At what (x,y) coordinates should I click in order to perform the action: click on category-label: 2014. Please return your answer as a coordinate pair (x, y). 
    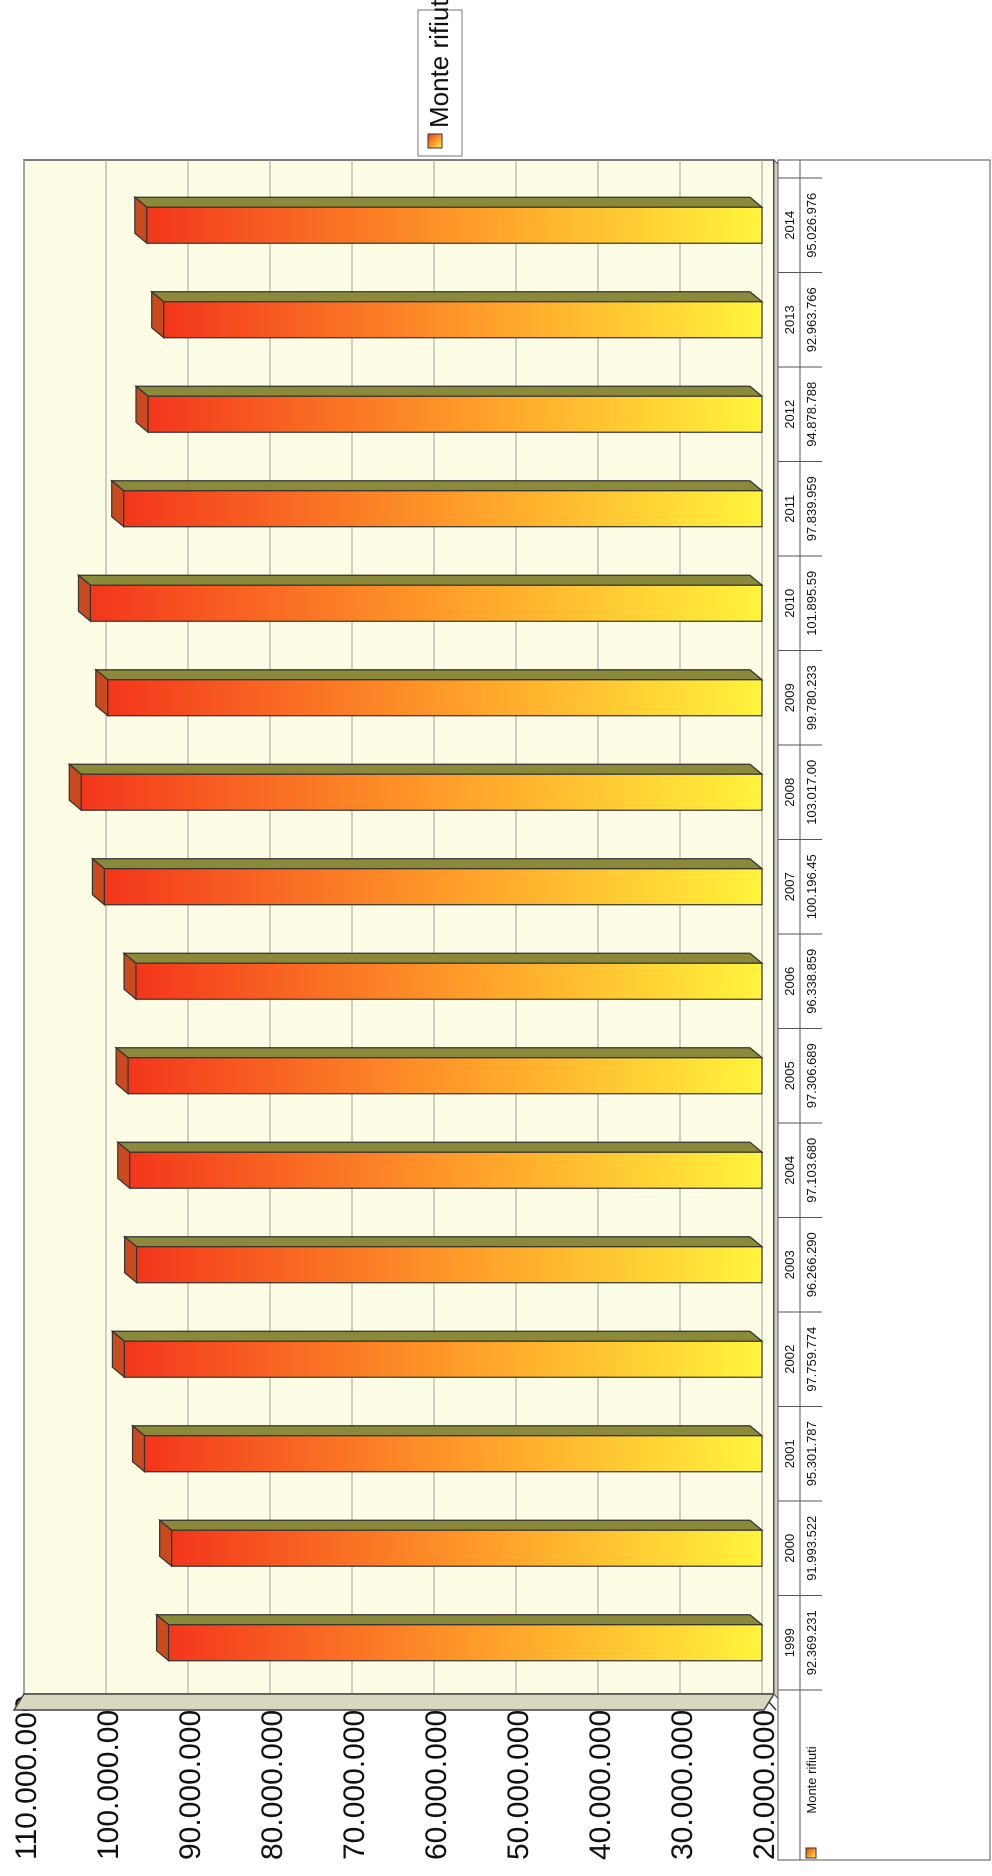
    Looking at the image, I should click on (789, 225).